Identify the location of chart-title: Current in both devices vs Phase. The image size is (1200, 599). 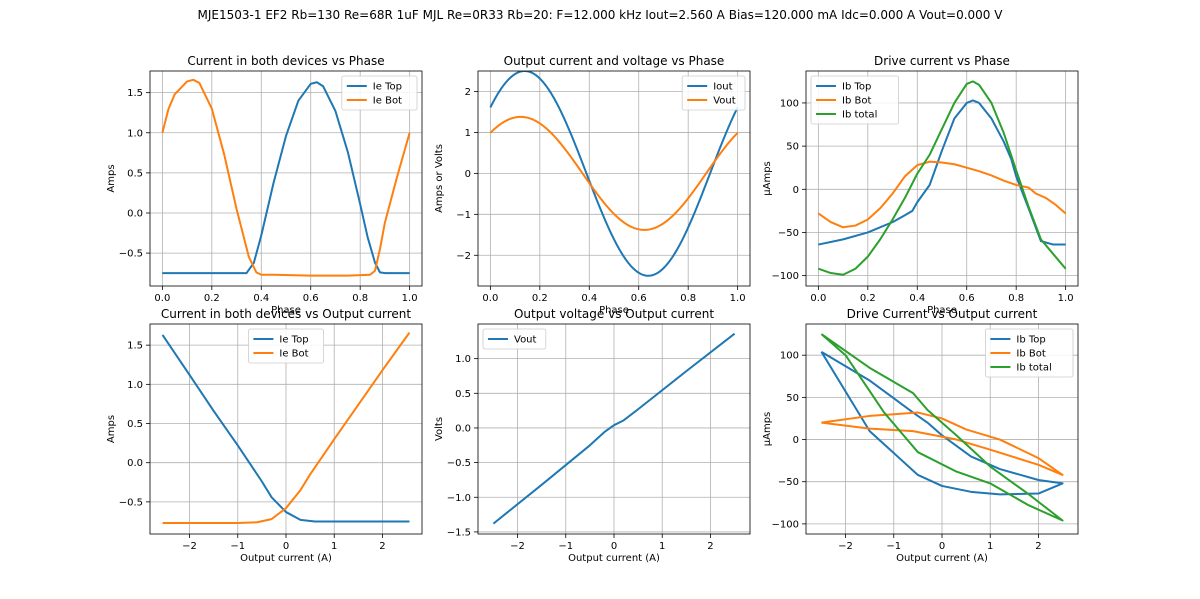
(285, 61).